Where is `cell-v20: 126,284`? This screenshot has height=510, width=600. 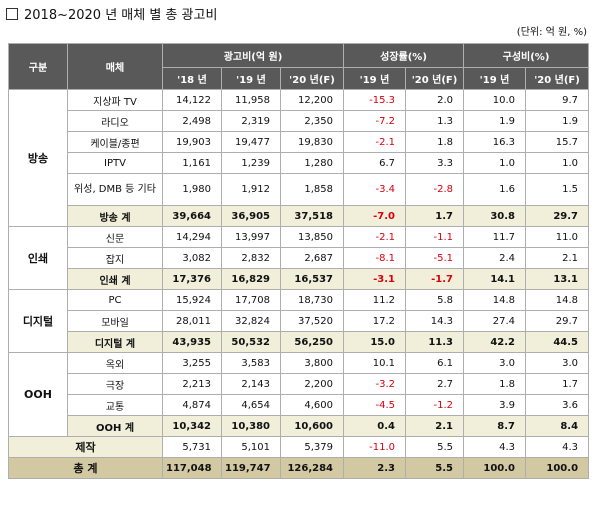
cell-v20: 126,284 is located at coordinates (312, 468).